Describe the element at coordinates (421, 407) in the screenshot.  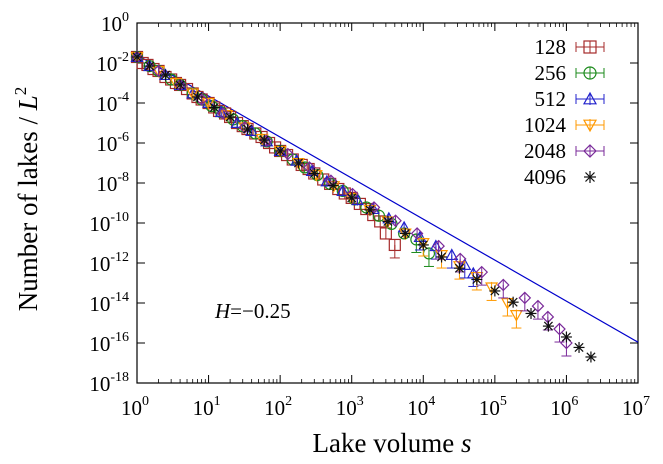
I see `x-tick-label: 10⁴` at that location.